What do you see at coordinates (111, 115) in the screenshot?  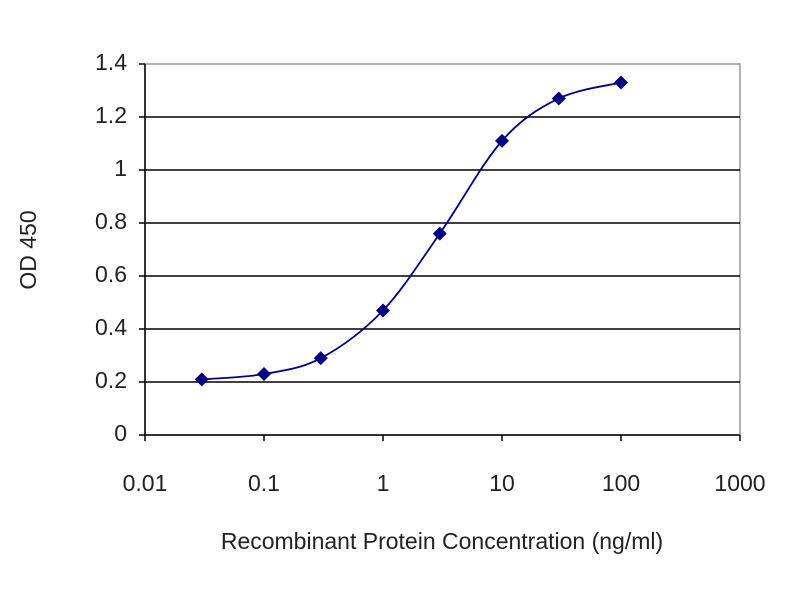 I see `y-tick-label: 1.2` at bounding box center [111, 115].